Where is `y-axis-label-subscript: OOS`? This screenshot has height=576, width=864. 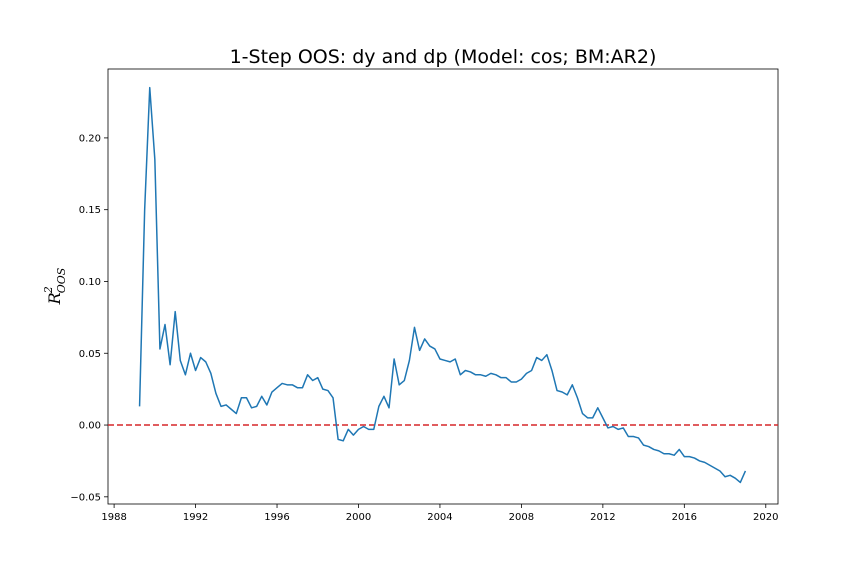
y-axis-label-subscript: OOS is located at coordinates (61, 280).